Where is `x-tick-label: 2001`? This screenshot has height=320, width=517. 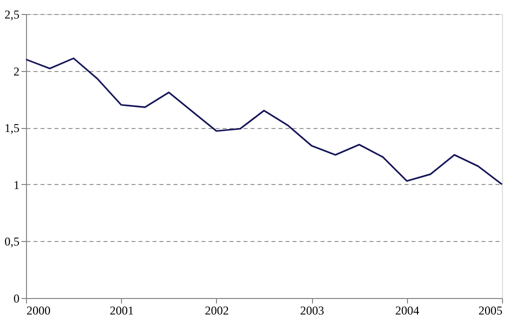
x-tick-label: 2001 is located at coordinates (122, 311).